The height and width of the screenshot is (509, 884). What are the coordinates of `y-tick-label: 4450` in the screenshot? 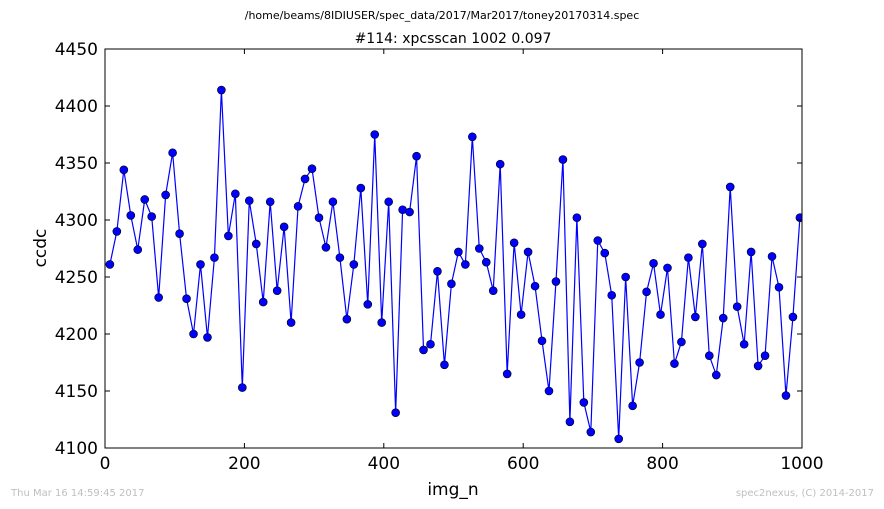 It's located at (76, 50).